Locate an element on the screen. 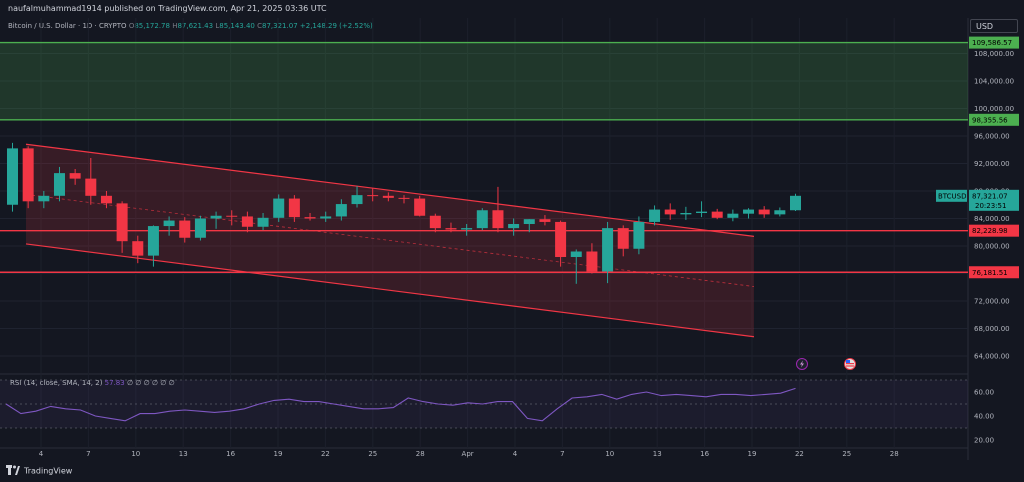 This screenshot has width=1024, height=482. candle-countdown: 20:23:51 is located at coordinates (990, 206).